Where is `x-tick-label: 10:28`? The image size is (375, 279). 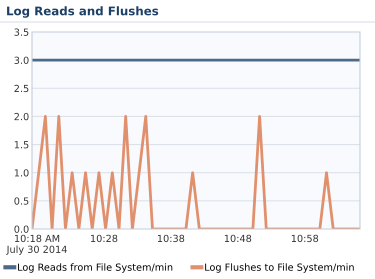
x-tick-label: 10:28 is located at coordinates (104, 238).